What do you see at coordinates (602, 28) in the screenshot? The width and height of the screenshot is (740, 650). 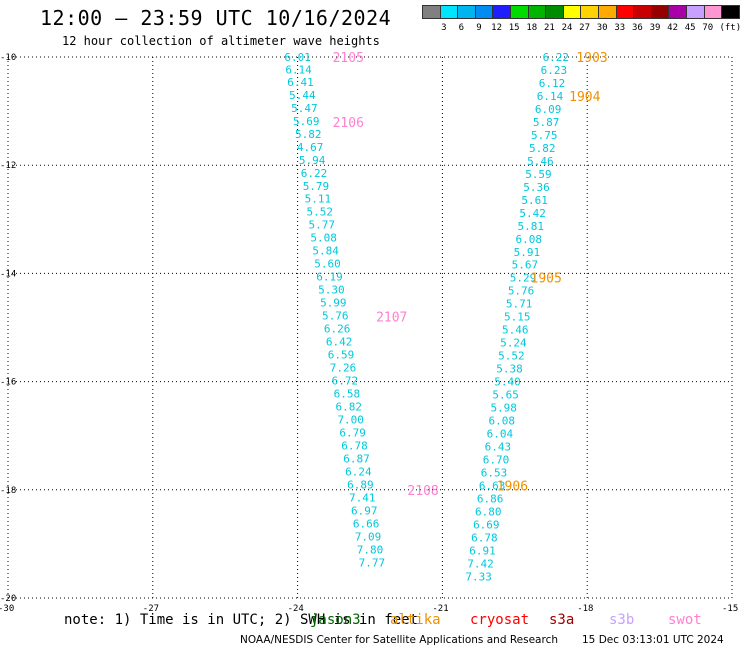 I see `scale-label: 30` at bounding box center [602, 28].